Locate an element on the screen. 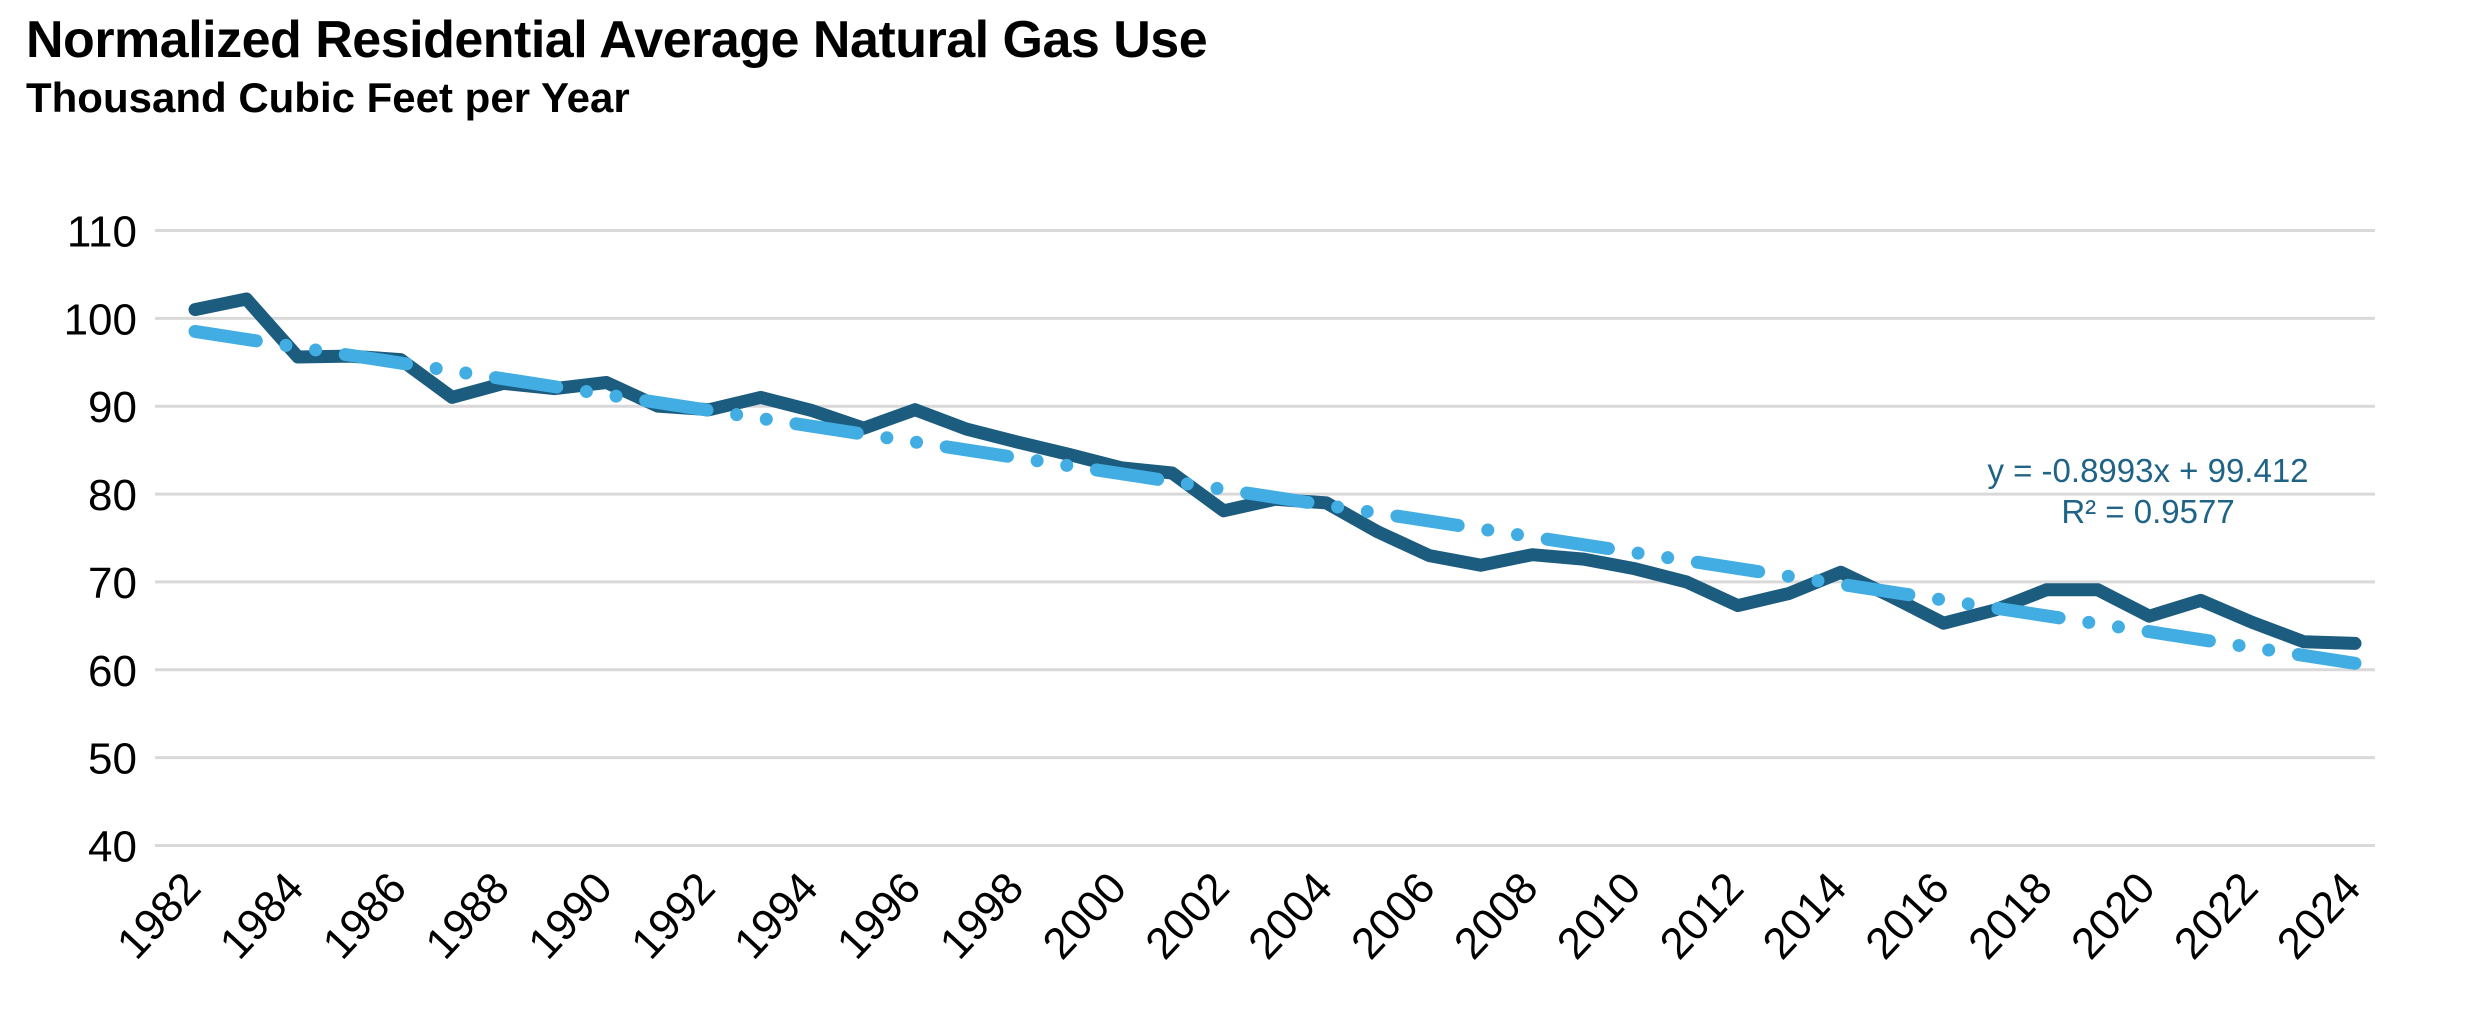  x-axis-tick-label: 2016 is located at coordinates (1907, 915).